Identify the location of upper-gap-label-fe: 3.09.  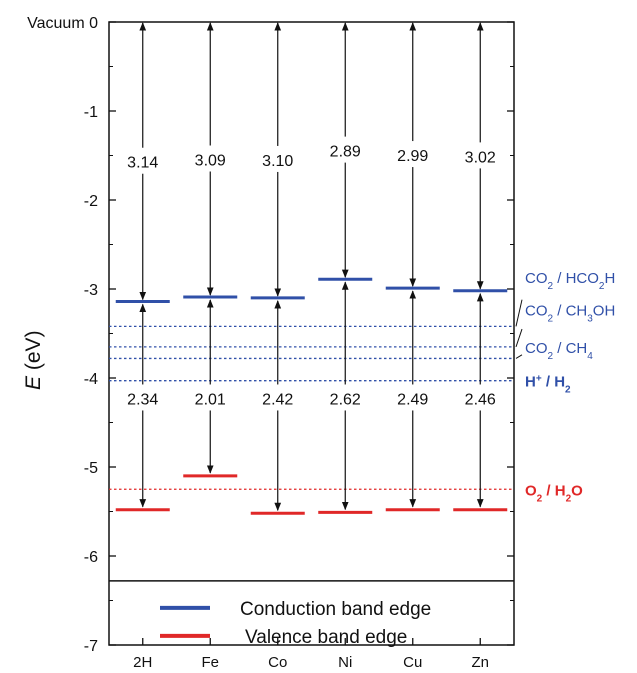
(210, 161).